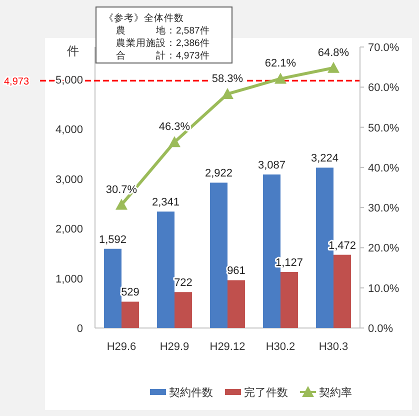  What do you see at coordinates (69, 230) in the screenshot?
I see `y-tick-label: 2,000` at bounding box center [69, 230].